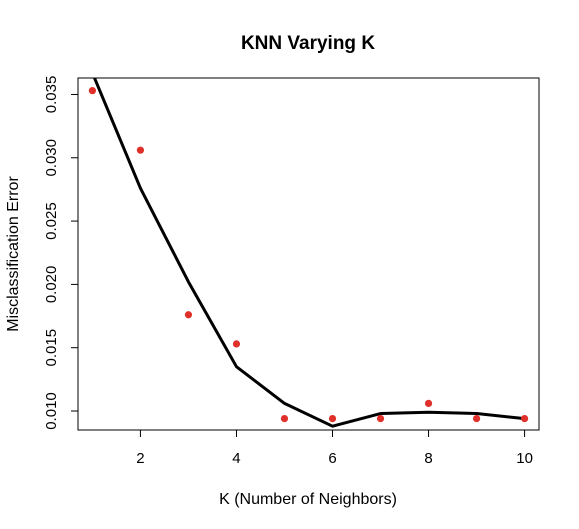 The width and height of the screenshot is (579, 529). What do you see at coordinates (308, 499) in the screenshot?
I see `x-axis-label: K (Number of Neighbors)` at bounding box center [308, 499].